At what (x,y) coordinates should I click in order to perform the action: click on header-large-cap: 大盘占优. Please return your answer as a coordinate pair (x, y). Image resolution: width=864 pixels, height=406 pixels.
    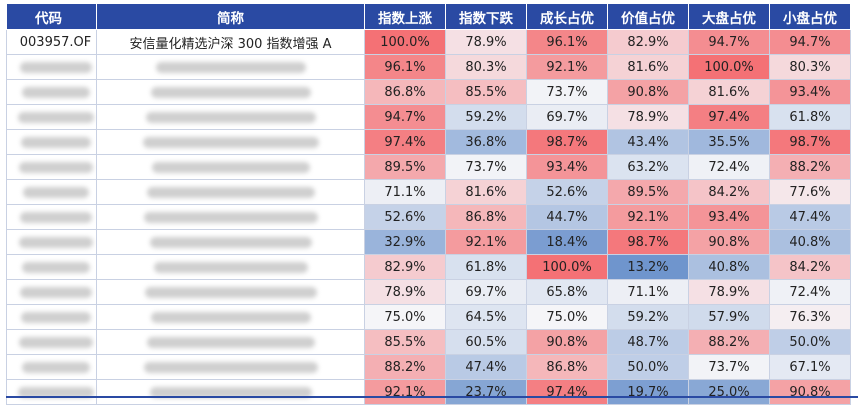
    Looking at the image, I should click on (729, 17).